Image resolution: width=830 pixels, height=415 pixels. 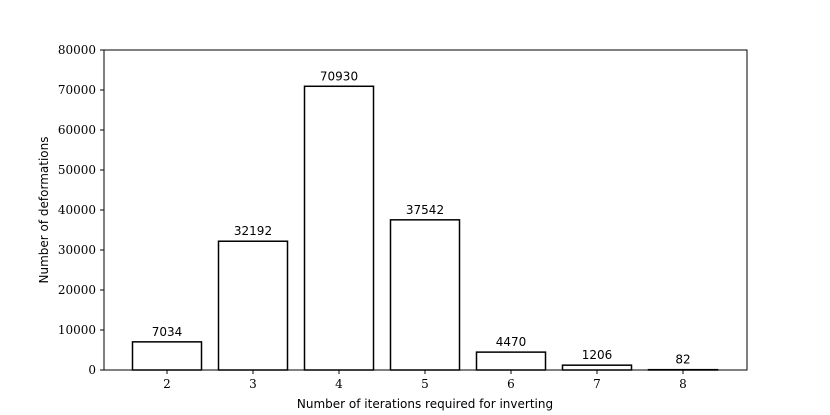 I want to click on y-tick-label: 50000, so click(x=77, y=170).